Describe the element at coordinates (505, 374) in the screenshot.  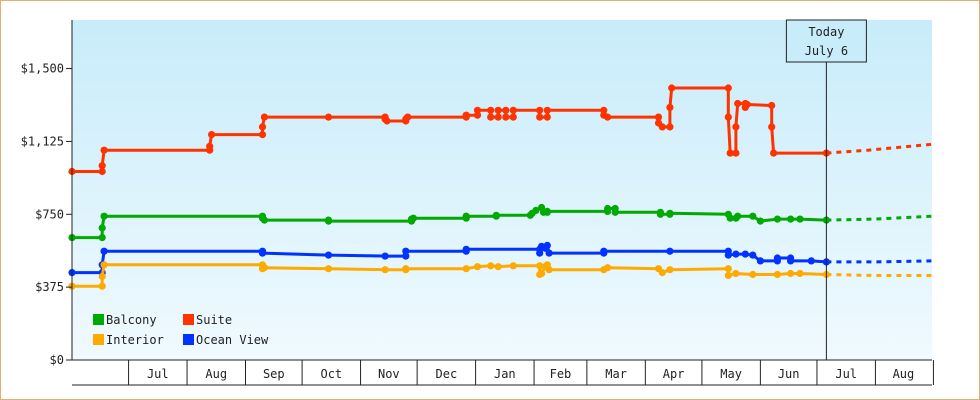
I see `month-label: Jan` at that location.